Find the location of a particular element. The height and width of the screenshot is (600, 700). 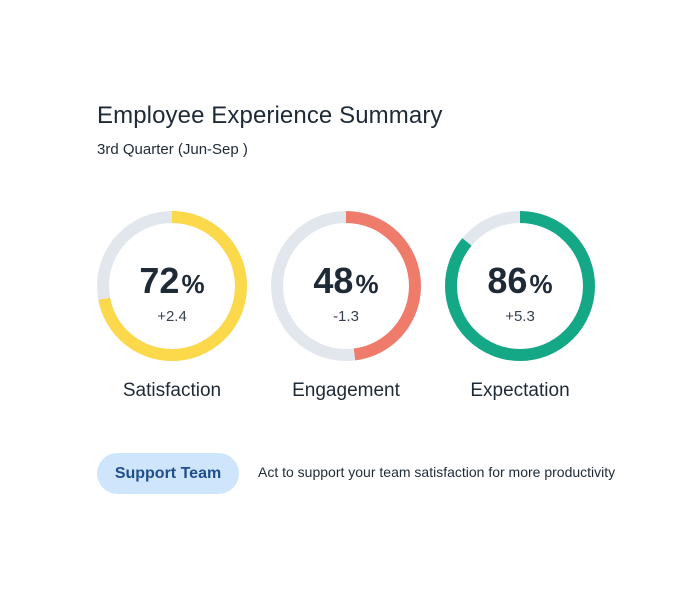

metric-label: Engagement is located at coordinates (346, 390).